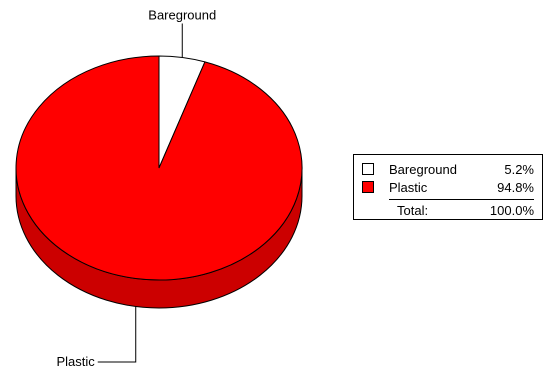 The height and width of the screenshot is (374, 559). What do you see at coordinates (423, 169) in the screenshot?
I see `legend-label-bareground: Bareground` at bounding box center [423, 169].